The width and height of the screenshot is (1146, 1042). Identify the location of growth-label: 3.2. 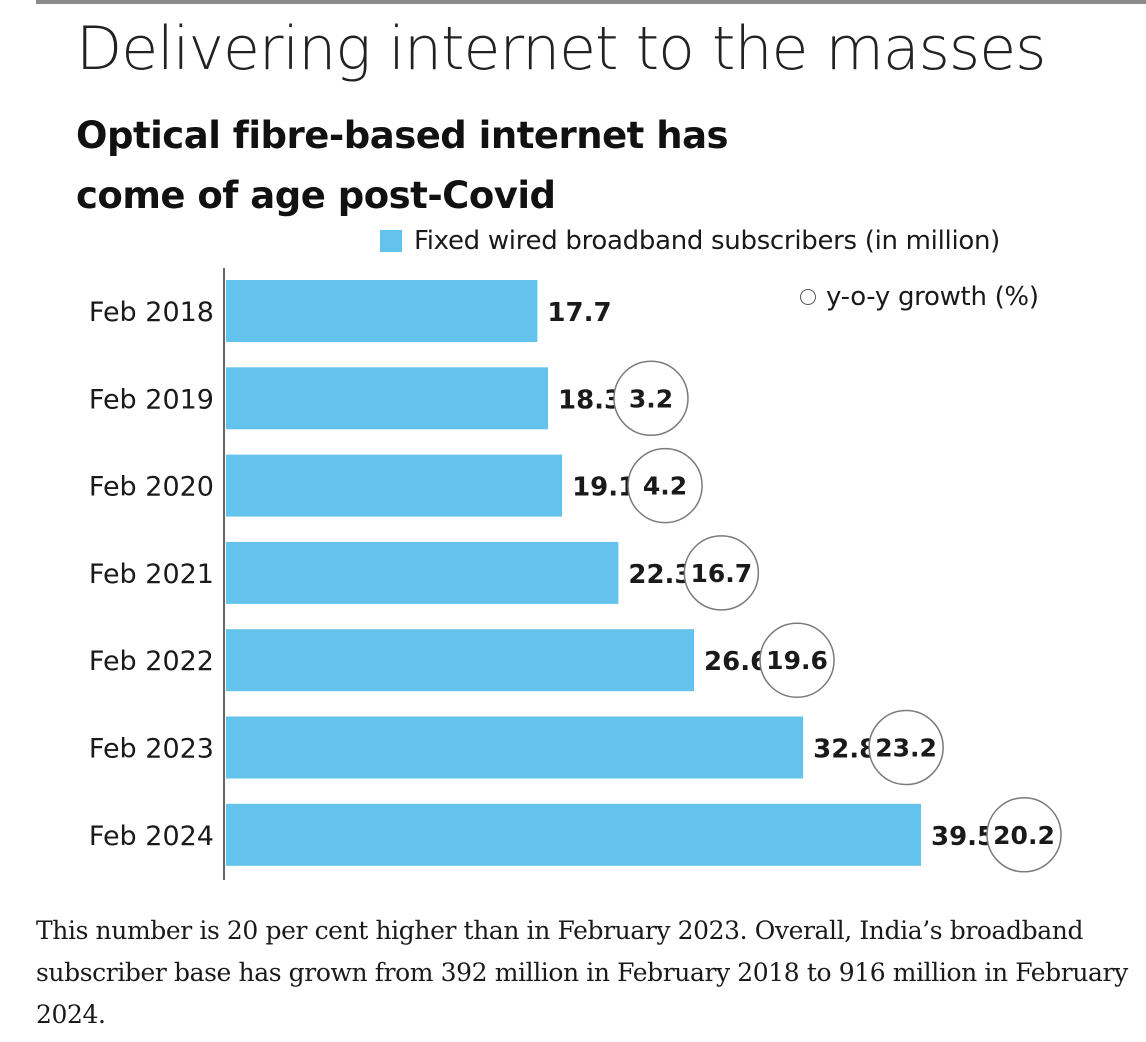
(651, 398).